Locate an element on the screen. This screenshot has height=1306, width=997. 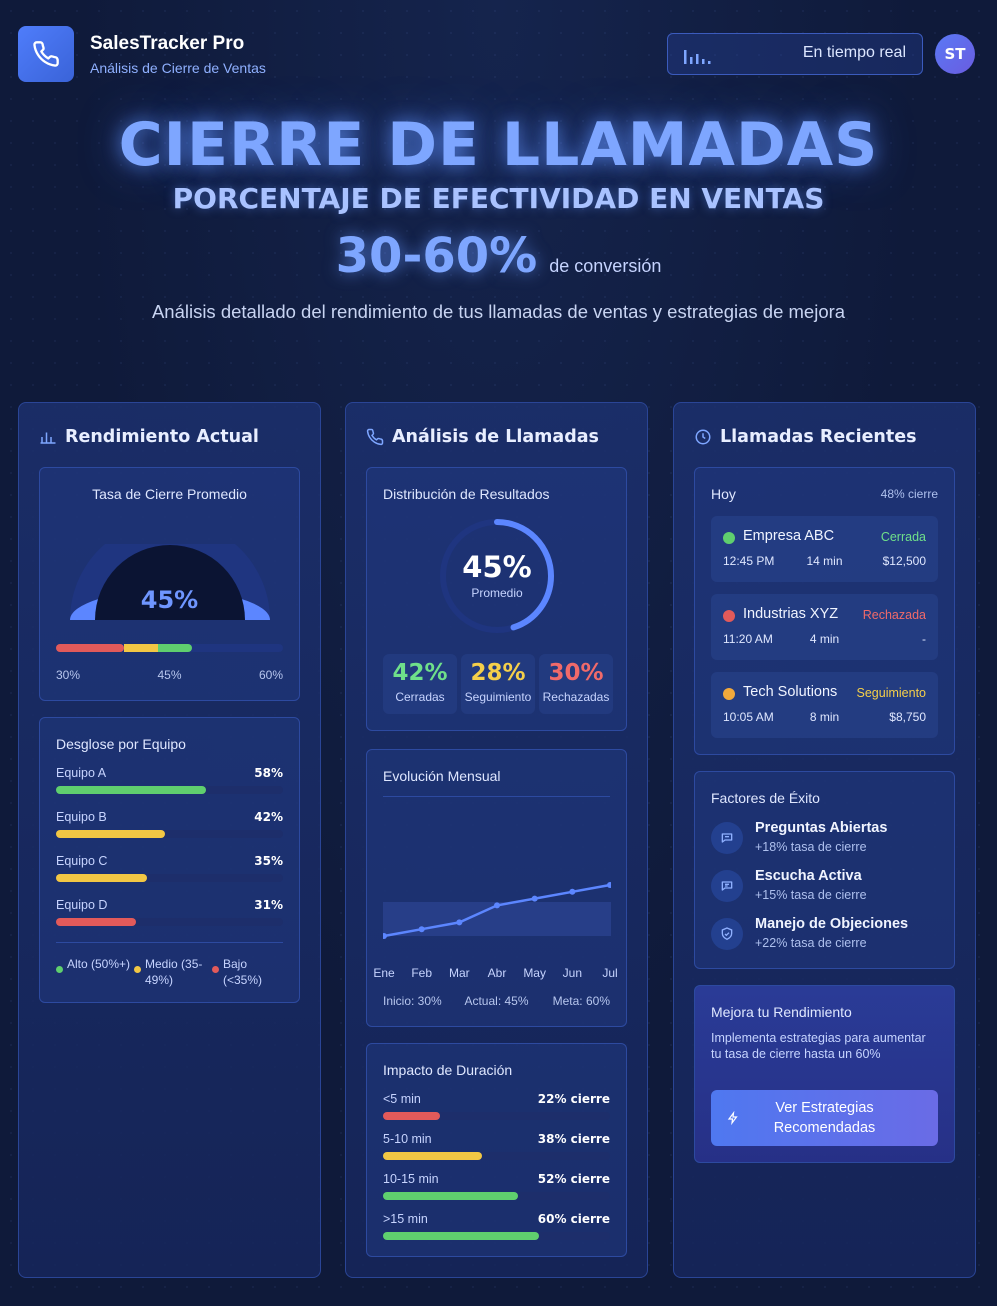
performance-heading: Rendimiento Actual is located at coordinates (149, 437).